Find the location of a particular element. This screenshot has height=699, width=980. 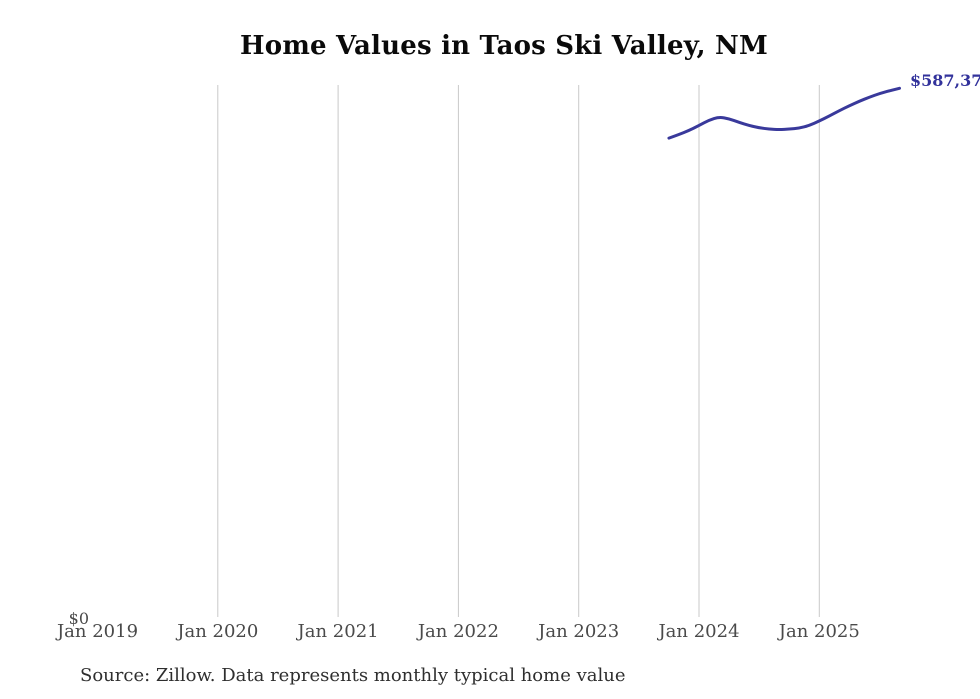

y-axis-zero-label: $0 is located at coordinates (78, 618).